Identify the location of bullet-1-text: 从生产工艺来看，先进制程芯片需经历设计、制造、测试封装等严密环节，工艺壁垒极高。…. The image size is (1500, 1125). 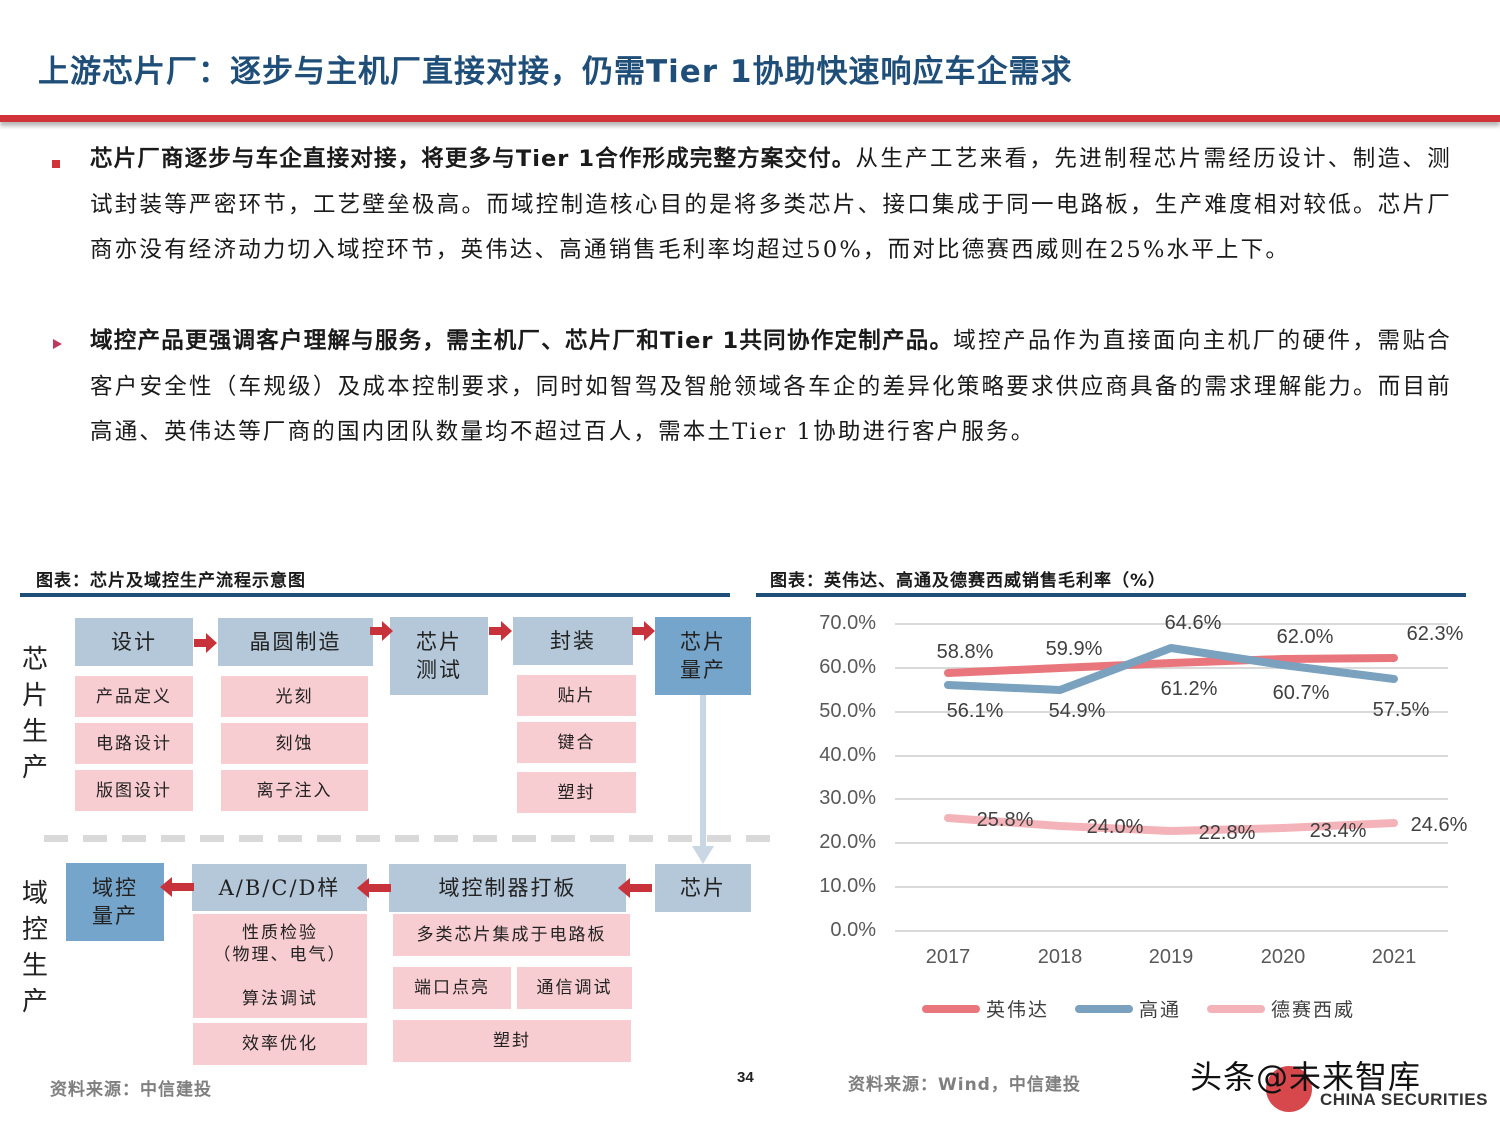
(771, 204).